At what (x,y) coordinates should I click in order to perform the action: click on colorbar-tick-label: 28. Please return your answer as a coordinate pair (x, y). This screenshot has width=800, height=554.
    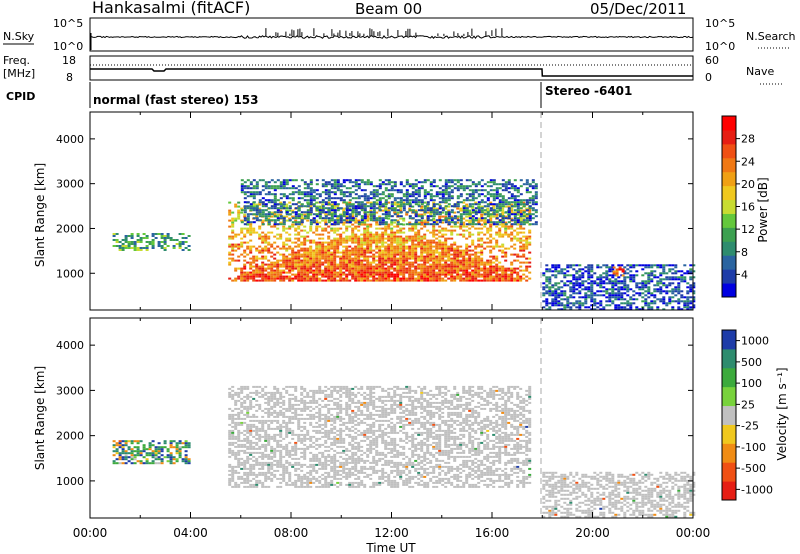
    Looking at the image, I should click on (748, 139).